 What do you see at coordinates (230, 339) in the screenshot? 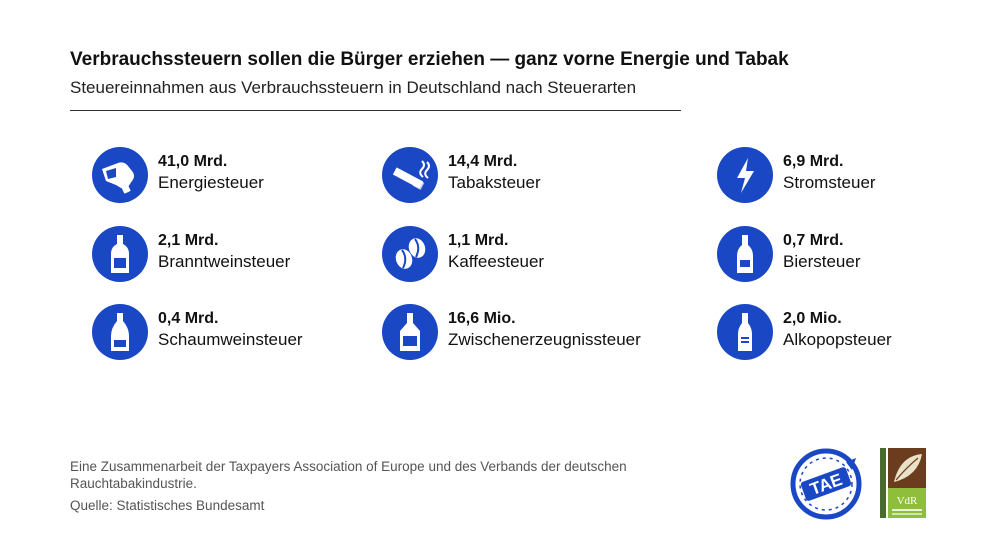
I see `tax-label: Schaumweinsteuer` at bounding box center [230, 339].